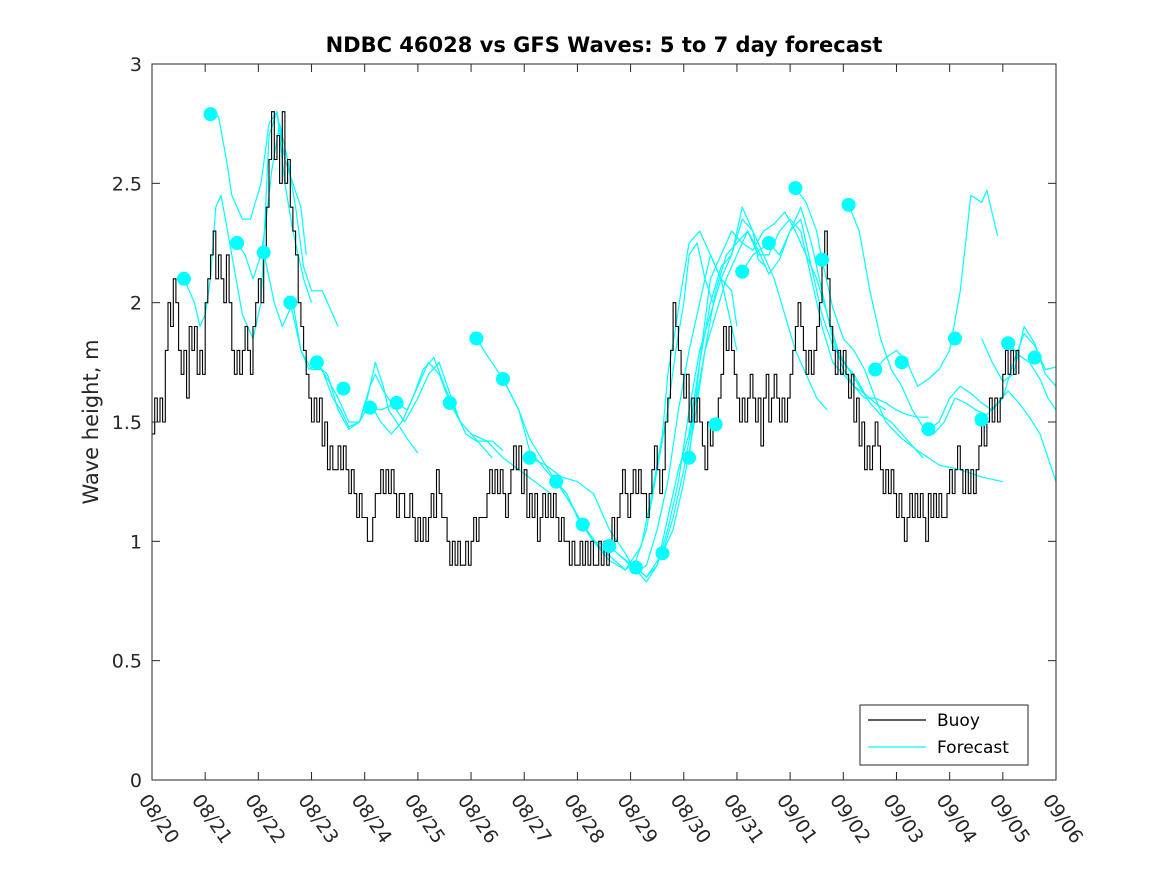 The width and height of the screenshot is (1167, 875). I want to click on x-tick-label: 08/20, so click(158, 818).